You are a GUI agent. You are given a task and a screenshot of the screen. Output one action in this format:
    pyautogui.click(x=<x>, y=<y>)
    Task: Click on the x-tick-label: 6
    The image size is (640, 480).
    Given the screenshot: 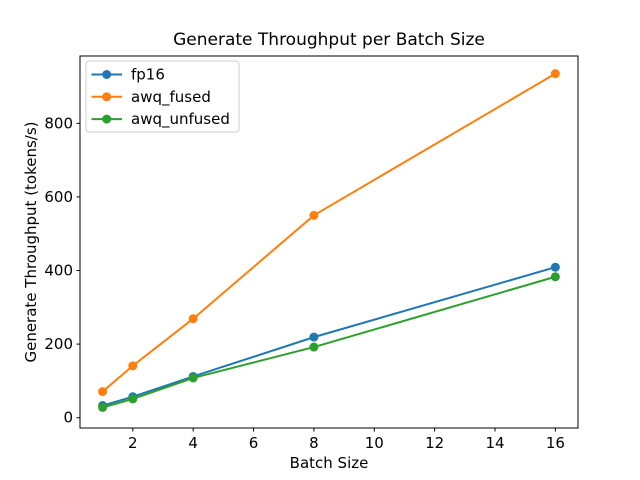 What is the action you would take?
    pyautogui.click(x=254, y=443)
    